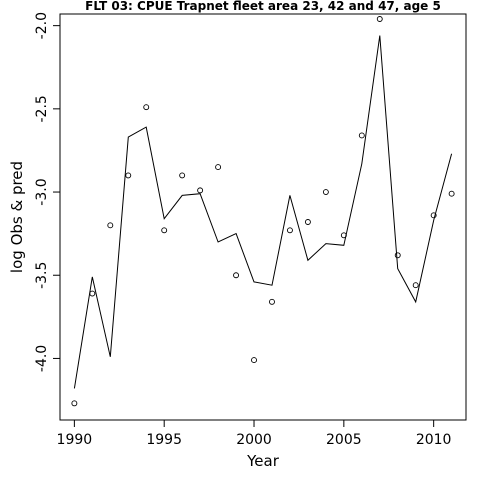  What do you see at coordinates (17, 217) in the screenshot?
I see `y-axis-label: log Obs & pred` at bounding box center [17, 217].